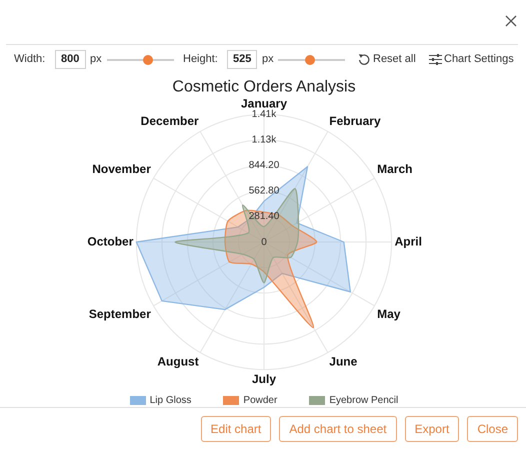  What do you see at coordinates (343, 361) in the screenshot?
I see `spoke-label: June` at bounding box center [343, 361].